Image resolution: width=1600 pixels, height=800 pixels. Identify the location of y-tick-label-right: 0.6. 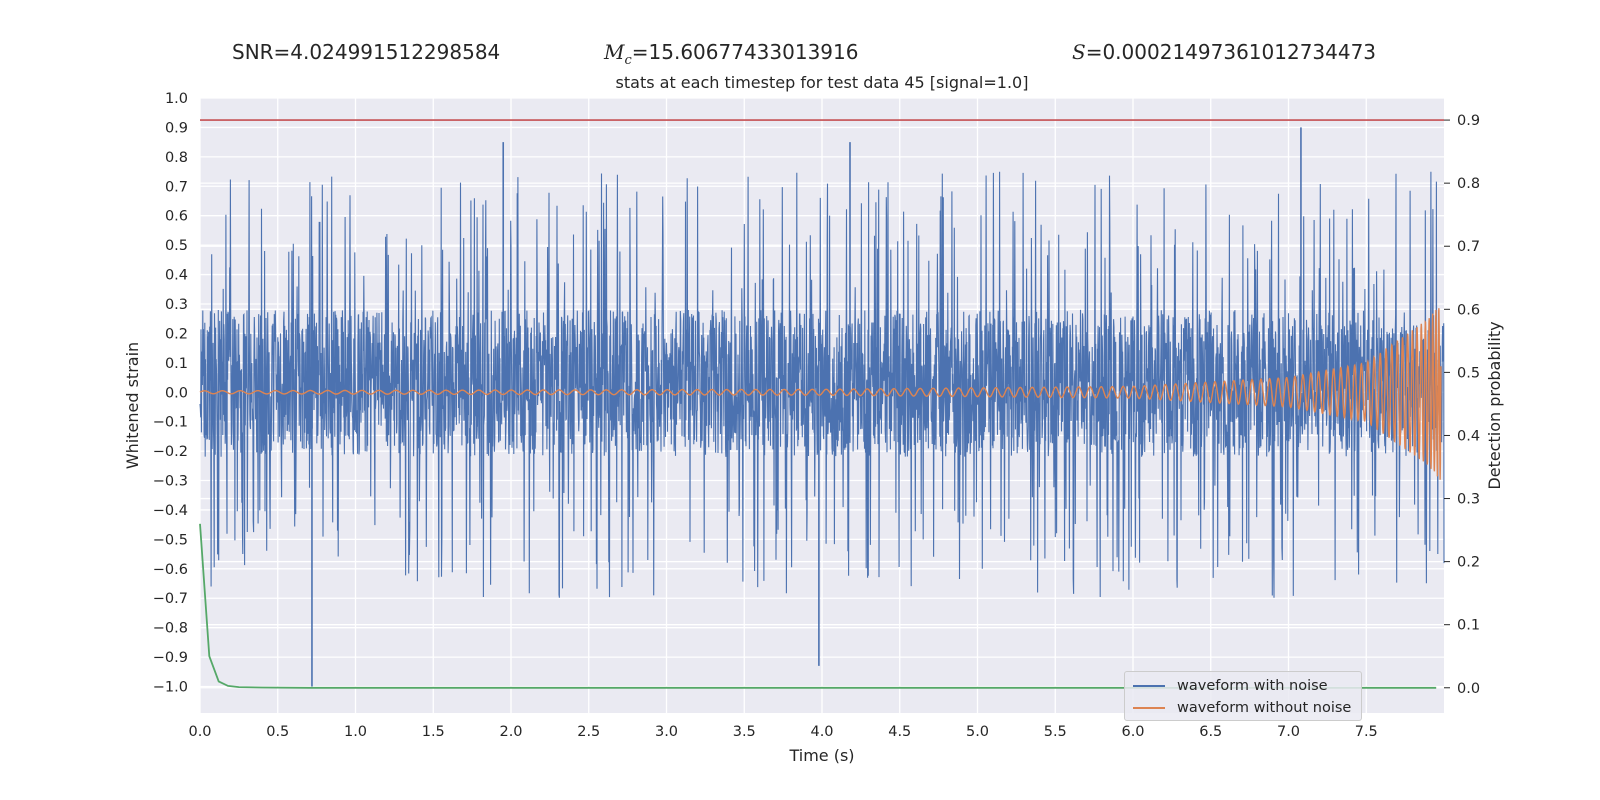
(1468, 310).